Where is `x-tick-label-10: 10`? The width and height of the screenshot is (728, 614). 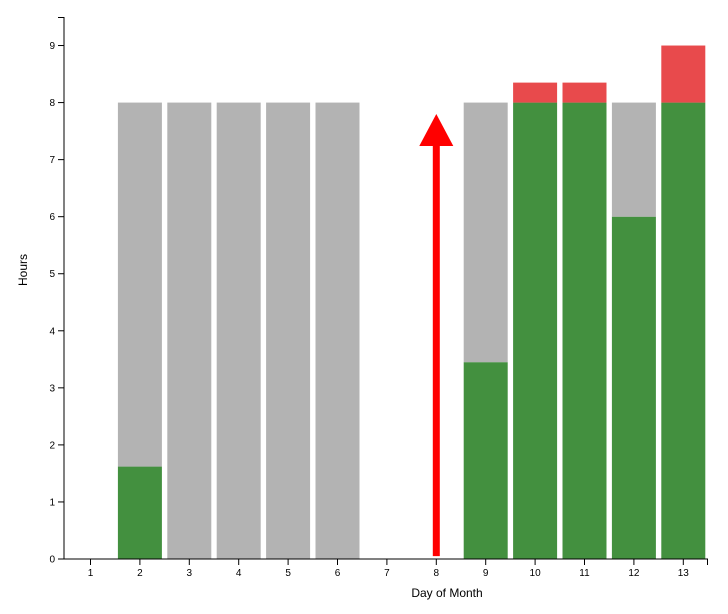 x-tick-label-10: 10 is located at coordinates (536, 573).